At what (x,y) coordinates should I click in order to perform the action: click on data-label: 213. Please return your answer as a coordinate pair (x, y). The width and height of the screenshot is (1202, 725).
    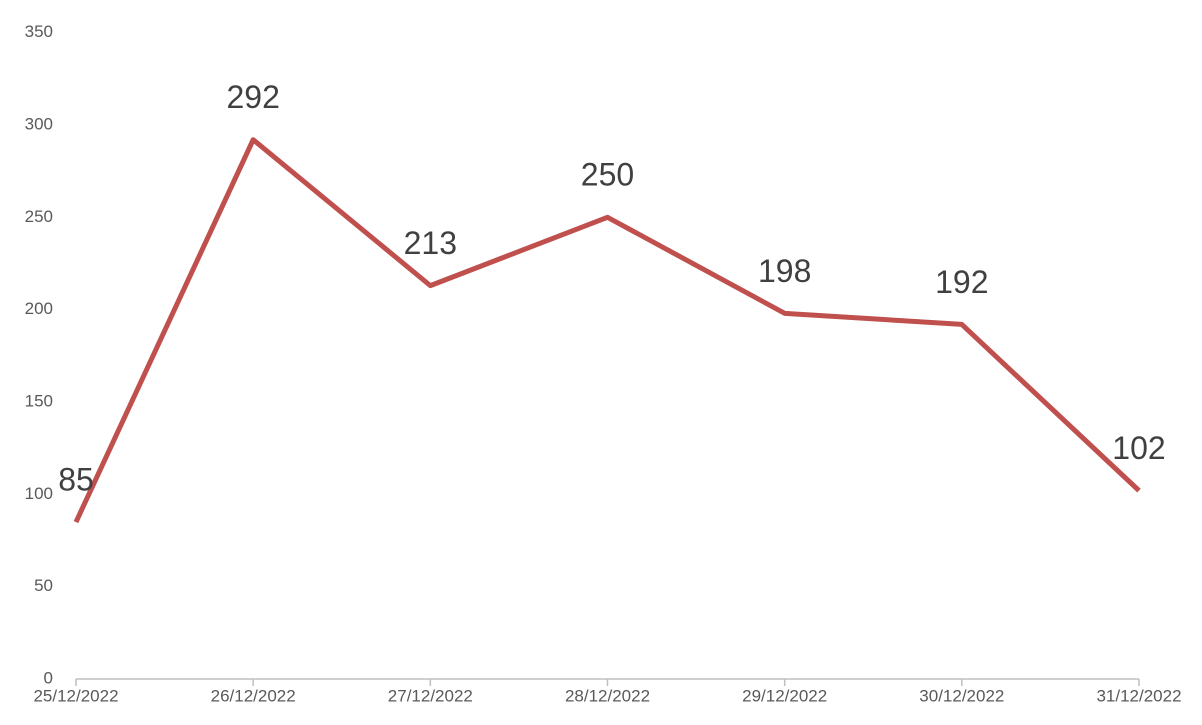
    Looking at the image, I should click on (430, 243).